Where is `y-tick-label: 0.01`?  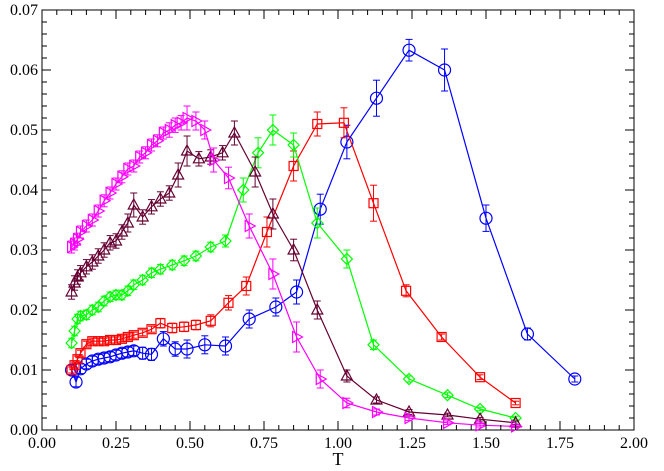
y-tick-label: 0.01 is located at coordinates (24, 370).